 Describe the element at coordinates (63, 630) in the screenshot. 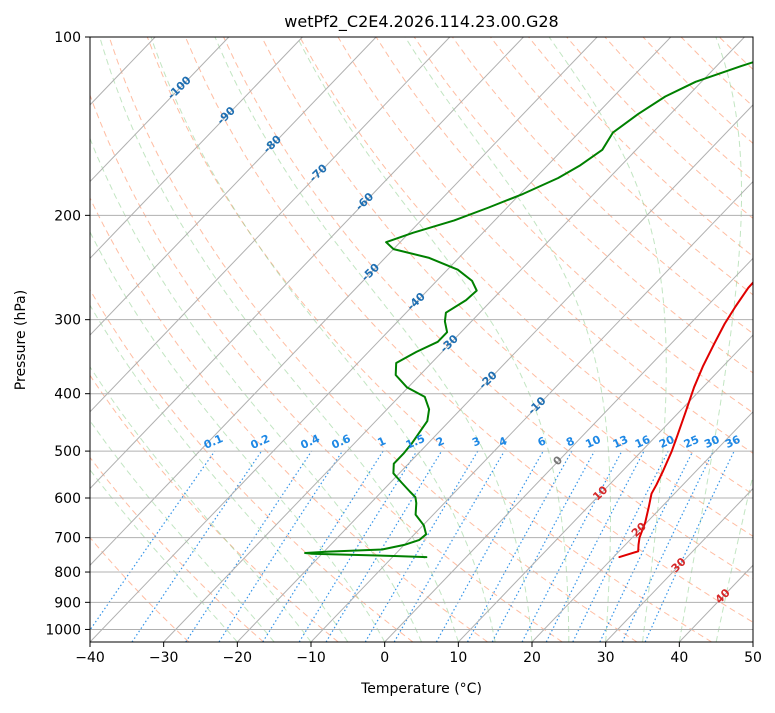

I see `y-tick-label: 1000` at that location.